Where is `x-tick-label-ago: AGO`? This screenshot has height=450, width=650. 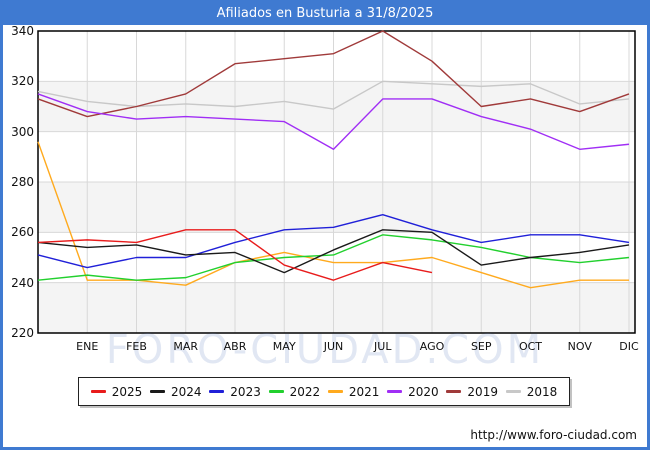
x-tick-label-ago: AGO is located at coordinates (432, 346).